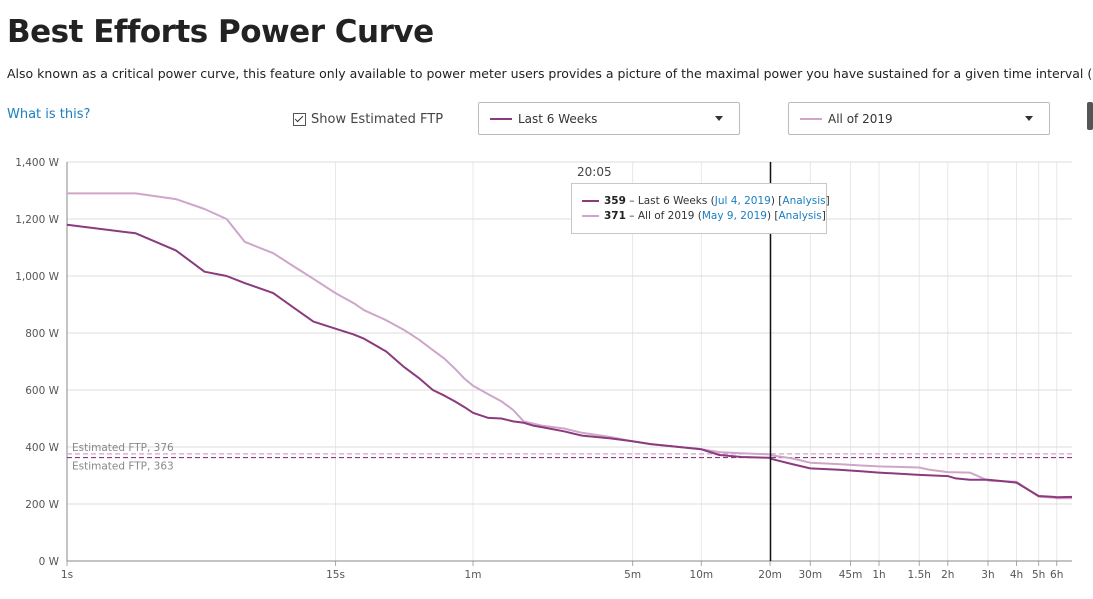 This screenshot has width=1093, height=599. I want to click on tooltip-value: 371, so click(615, 216).